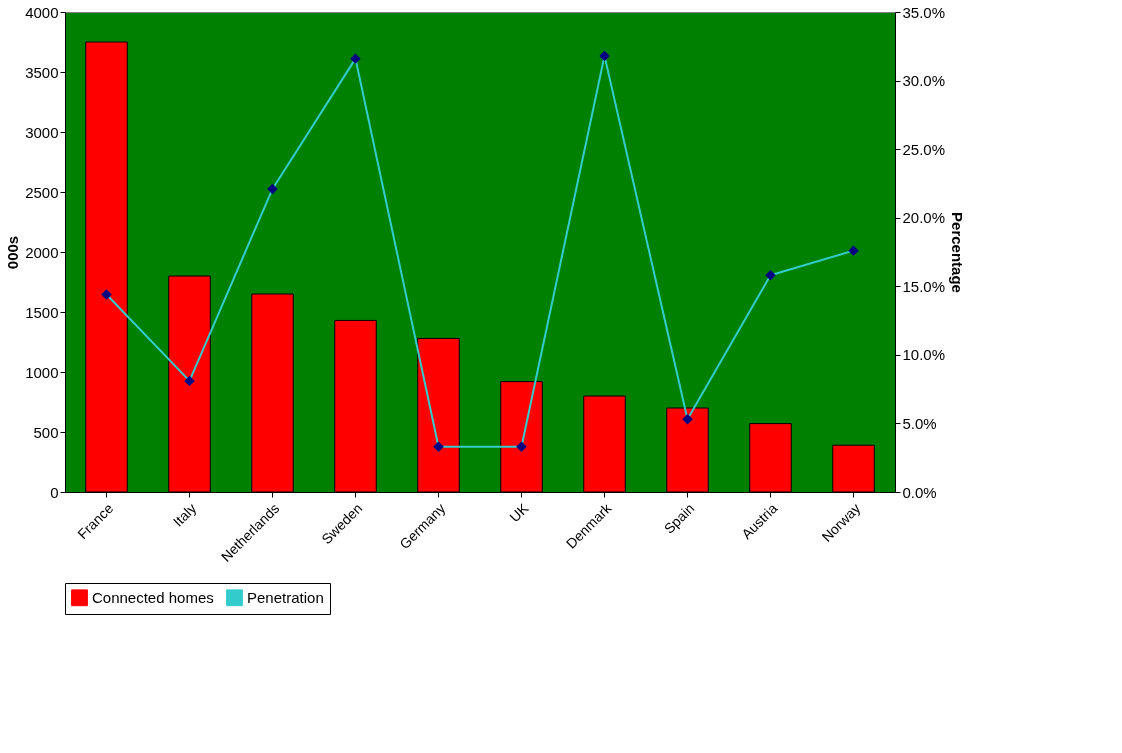  I want to click on y2-tick-label: 35.0%, so click(924, 12).